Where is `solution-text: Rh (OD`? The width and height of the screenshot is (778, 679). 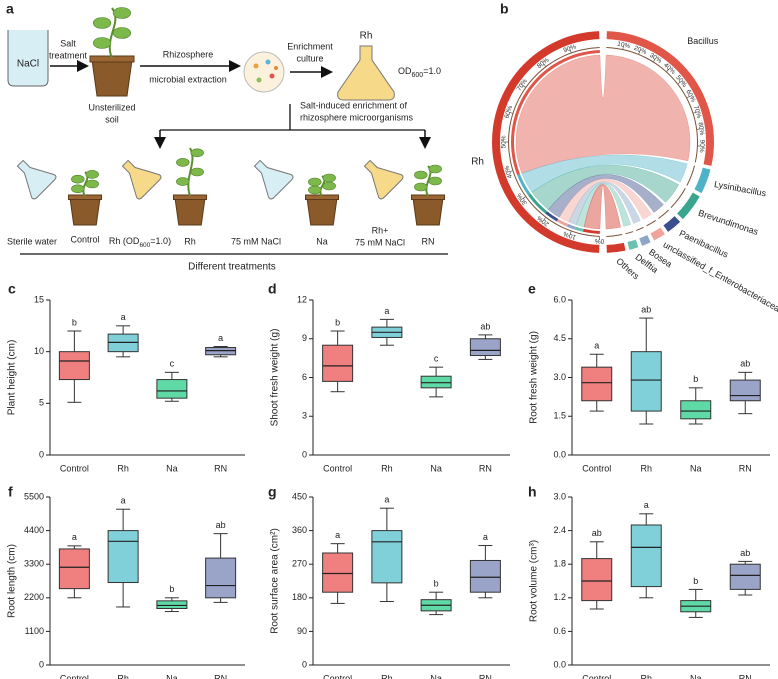 solution-text: Rh (OD is located at coordinates (124, 241).